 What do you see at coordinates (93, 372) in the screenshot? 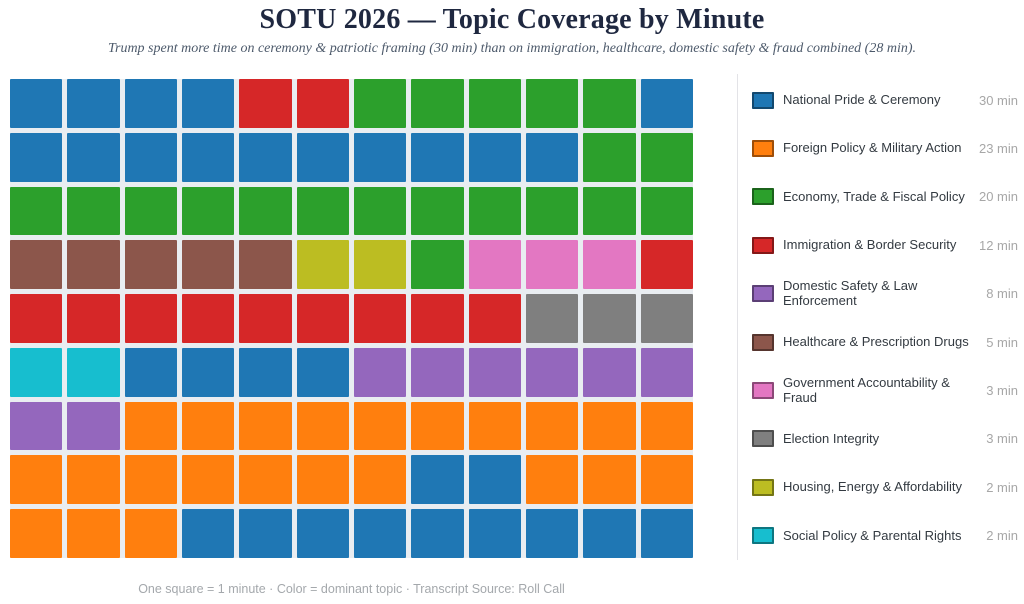
I see `waffle-cell-social-policy-parental-rights` at bounding box center [93, 372].